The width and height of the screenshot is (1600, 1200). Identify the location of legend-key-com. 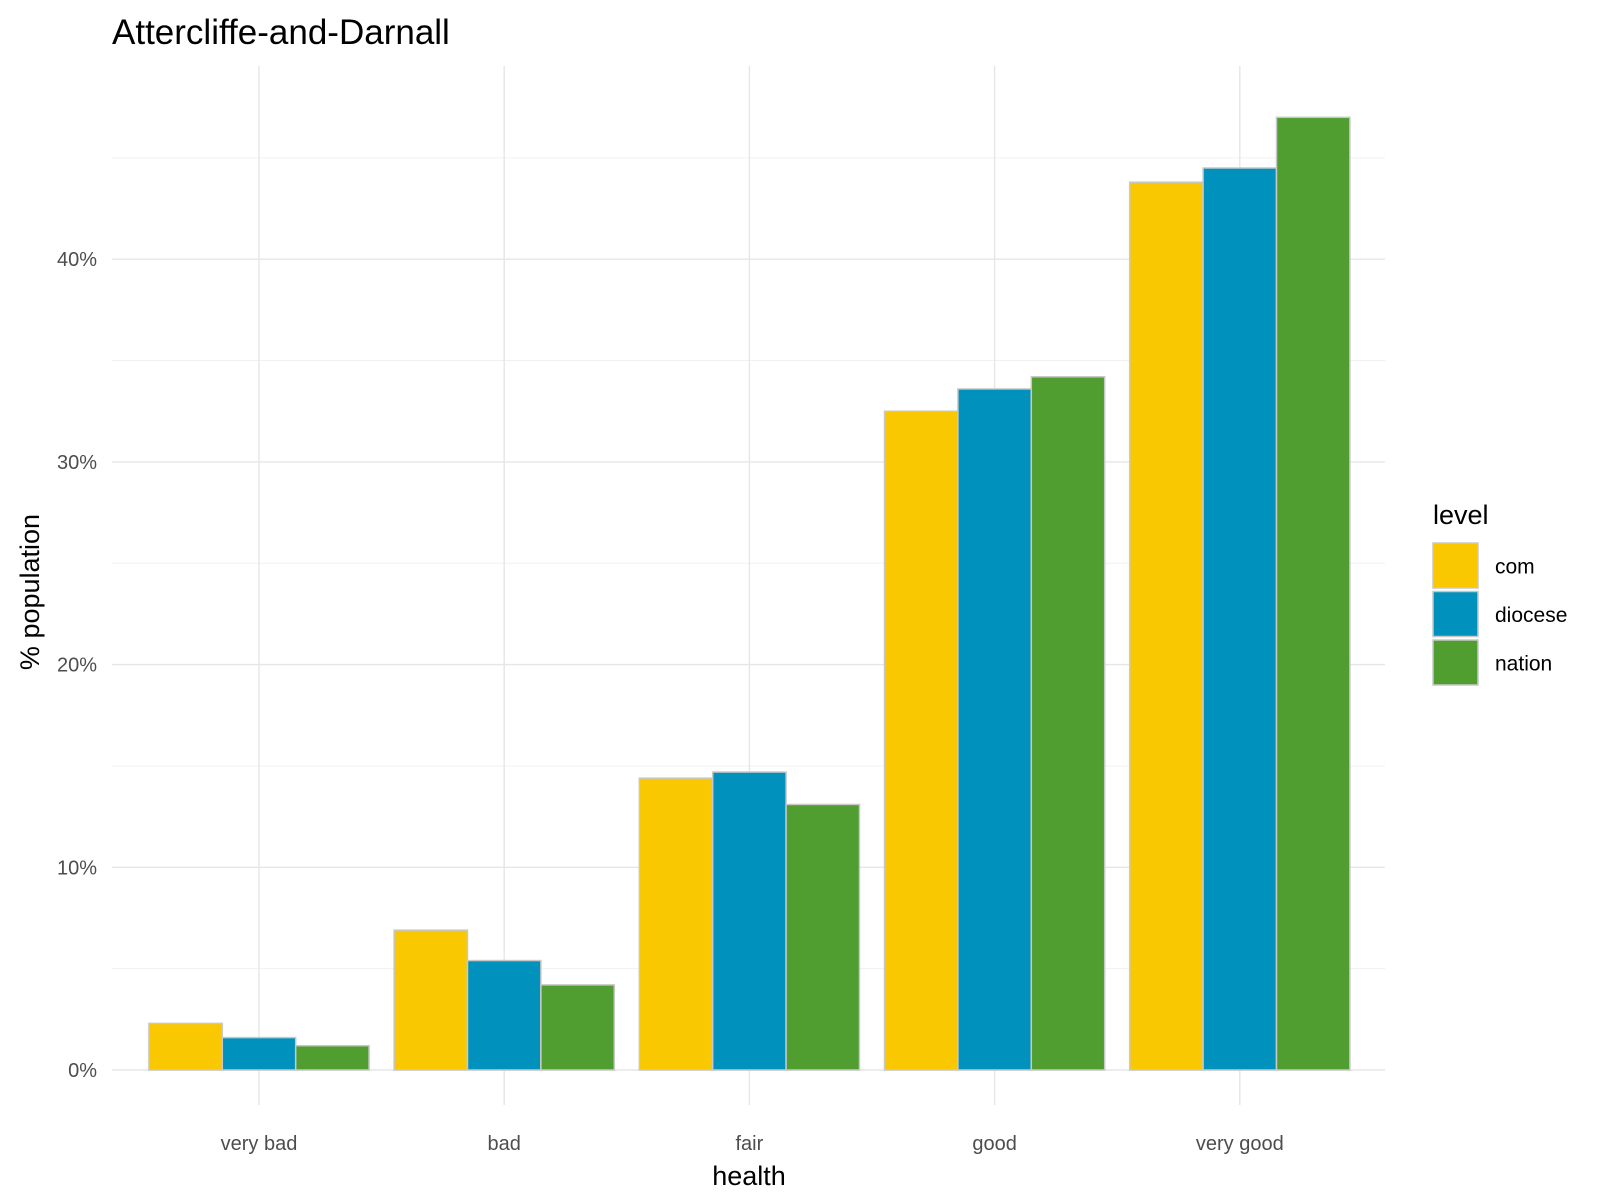
(1455, 565).